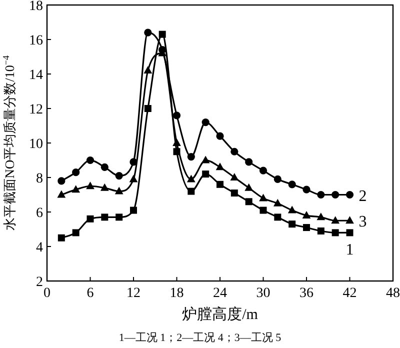  Describe the element at coordinates (263, 293) in the screenshot. I see `x-tick-label: 30` at that location.